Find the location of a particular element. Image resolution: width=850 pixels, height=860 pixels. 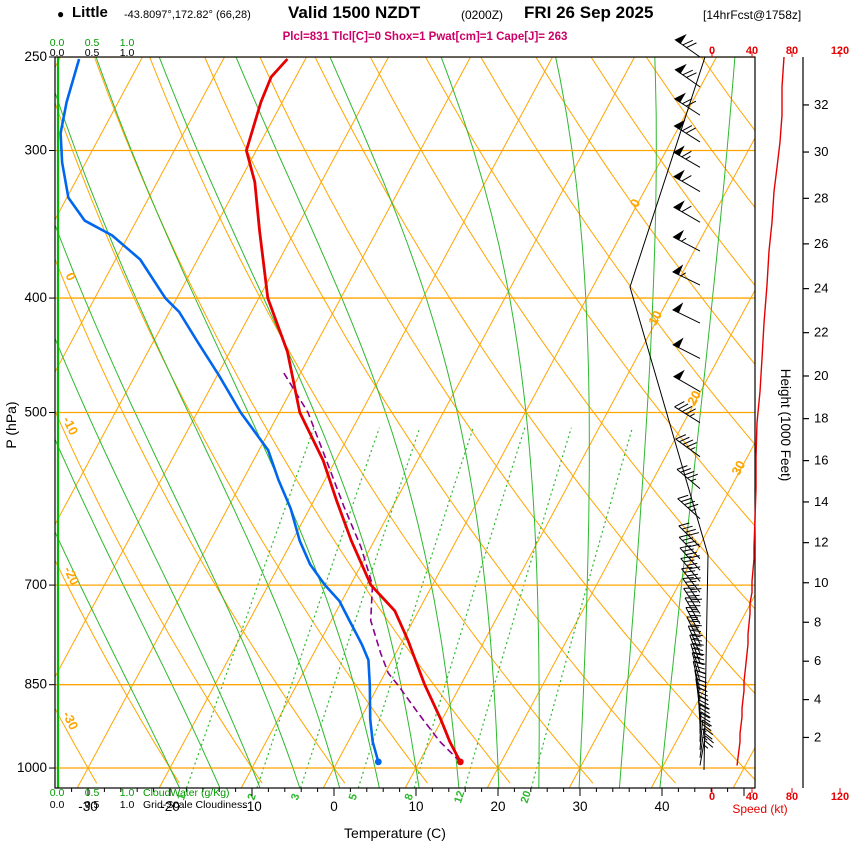

height-tick-label: 28 is located at coordinates (821, 197).